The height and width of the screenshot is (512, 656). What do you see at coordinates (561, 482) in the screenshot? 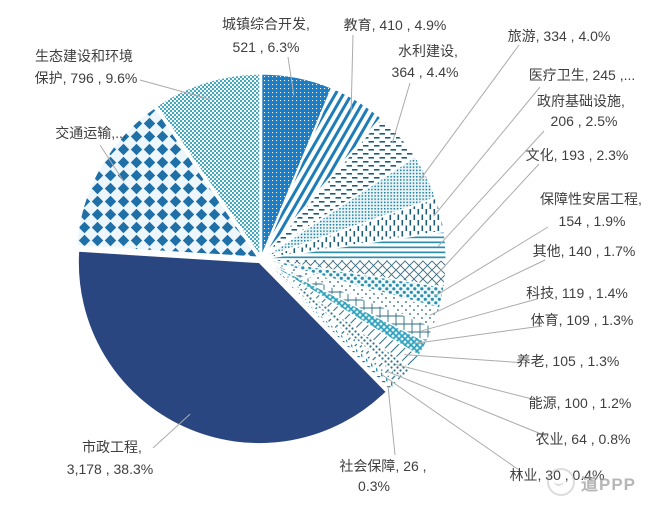
I see `watermark-logo-icon` at bounding box center [561, 482].